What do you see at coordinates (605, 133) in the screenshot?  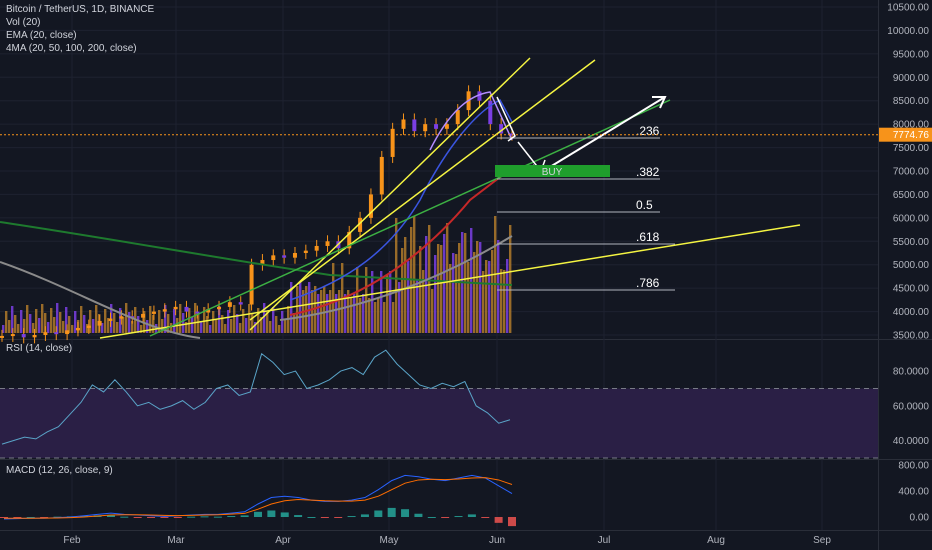 I see `arrow-up` at bounding box center [605, 133].